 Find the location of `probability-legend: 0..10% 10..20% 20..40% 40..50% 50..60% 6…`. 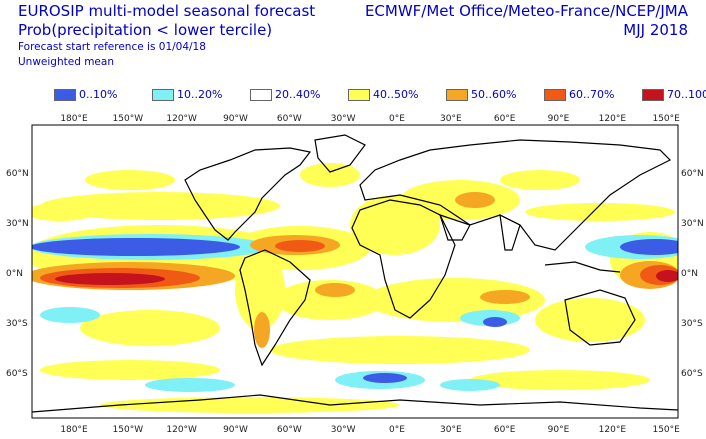

probability-legend: 0..10% 10..20% 20..40% 40..50% 50..60% 6… is located at coordinates (380, 94).